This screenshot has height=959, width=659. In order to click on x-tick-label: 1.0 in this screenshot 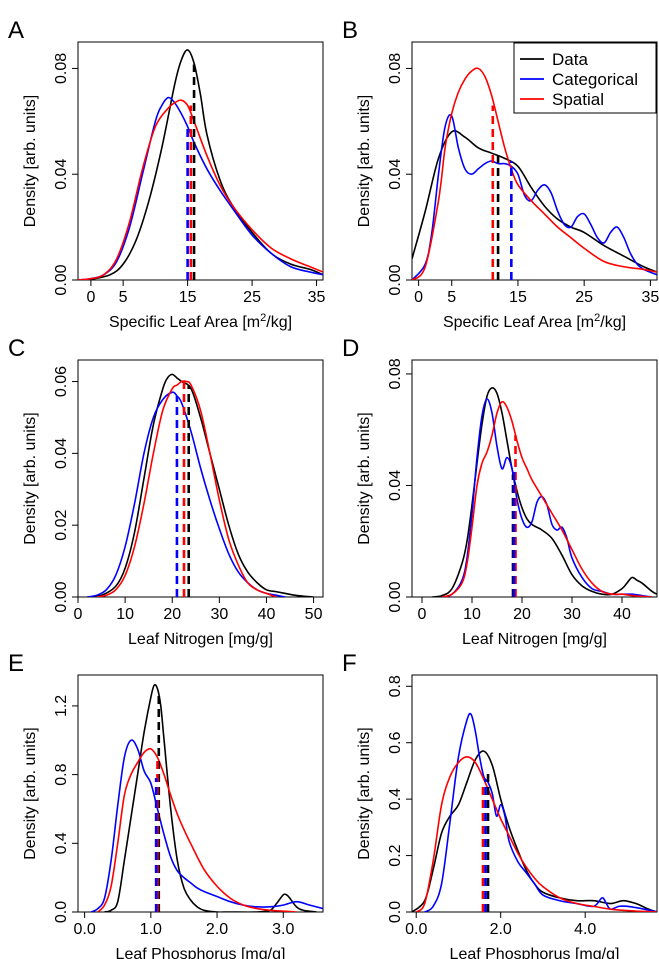, I will do `click(151, 929)`.